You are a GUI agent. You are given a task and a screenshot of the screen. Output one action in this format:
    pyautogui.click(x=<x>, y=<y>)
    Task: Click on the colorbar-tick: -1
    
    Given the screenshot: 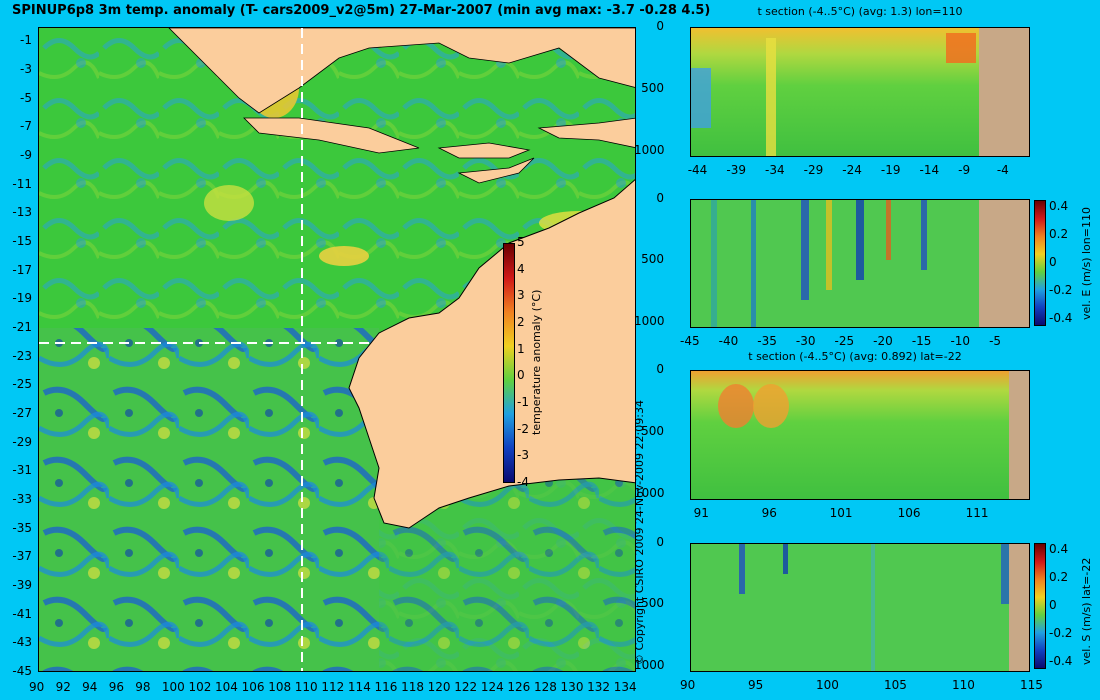 What is the action you would take?
    pyautogui.click(x=523, y=402)
    